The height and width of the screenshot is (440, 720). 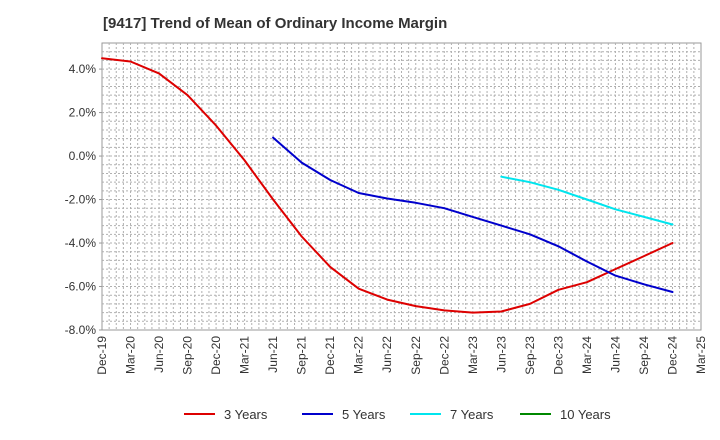 What do you see at coordinates (644, 355) in the screenshot?
I see `x-tick-label: Sep-24` at bounding box center [644, 355].